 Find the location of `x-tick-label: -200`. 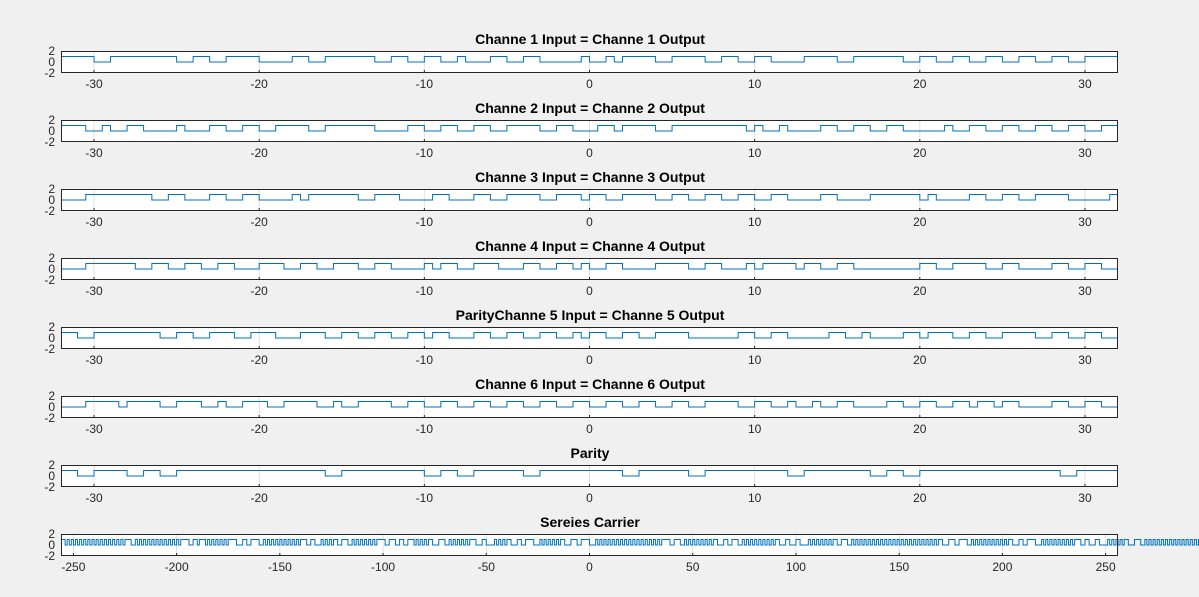

x-tick-label: -200 is located at coordinates (177, 567).